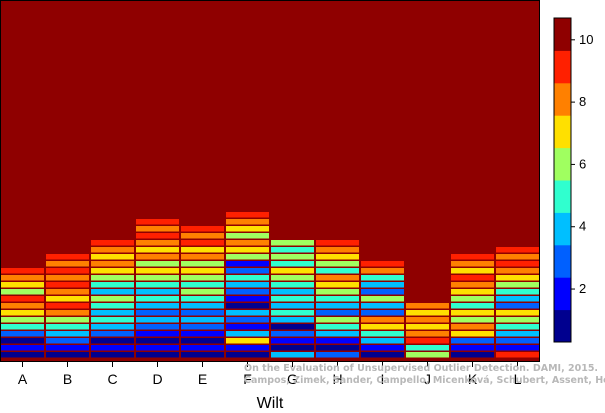 Image resolution: width=605 pixels, height=413 pixels. I want to click on colorbar-tick-label-2: 2, so click(582, 288).